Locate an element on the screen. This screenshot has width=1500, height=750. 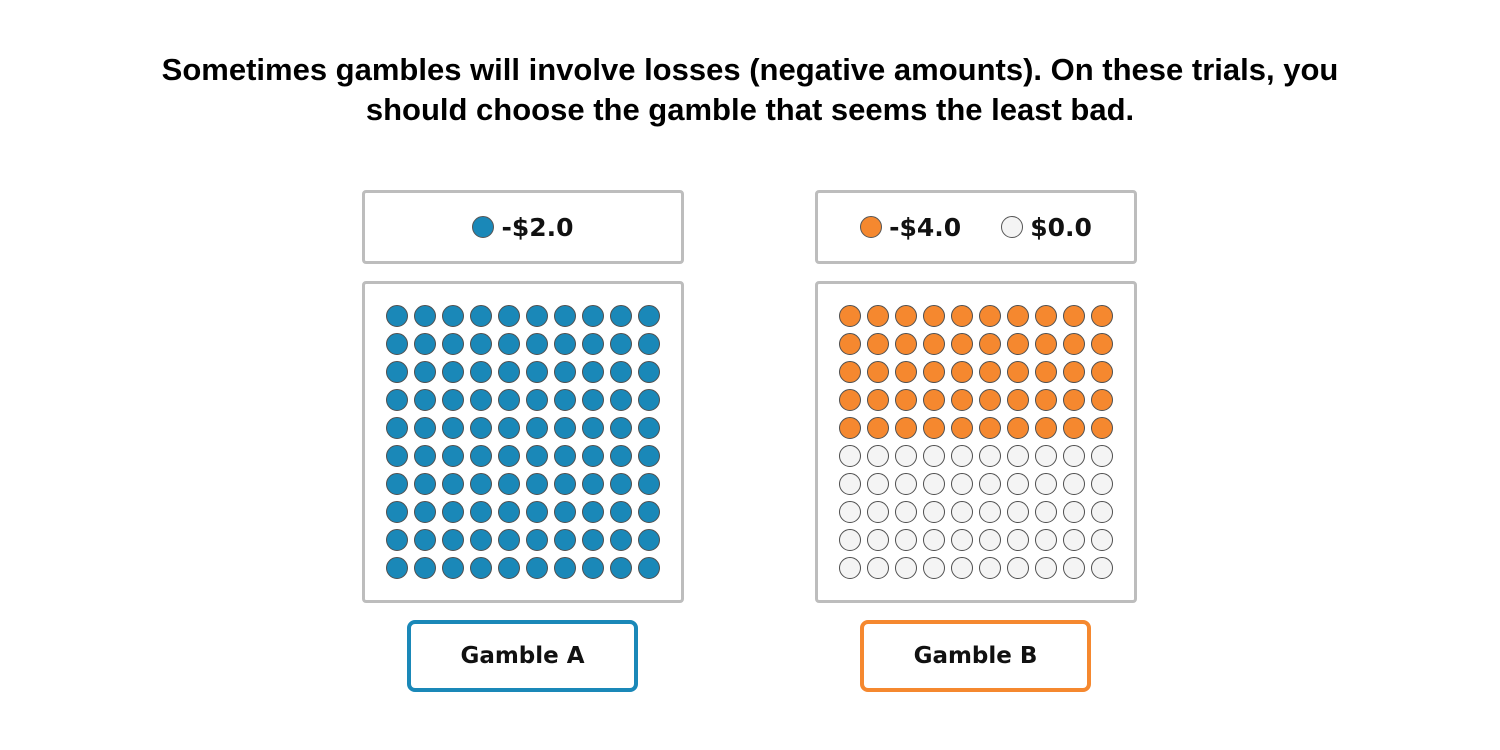
gamble-a-button: Gamble A is located at coordinates (522, 656).